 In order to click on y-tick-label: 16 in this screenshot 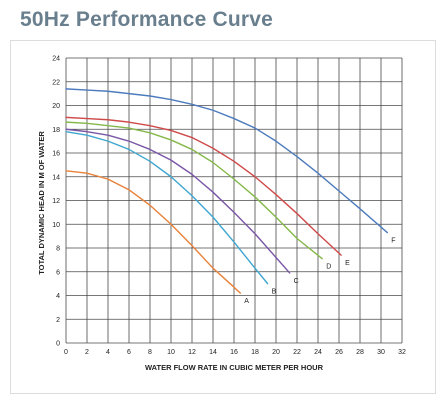, I will do `click(56, 154)`.